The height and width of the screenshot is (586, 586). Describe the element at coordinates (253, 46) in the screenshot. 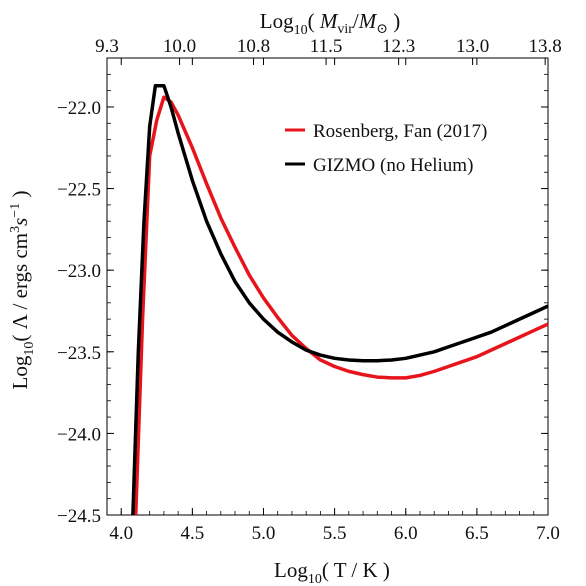

I see `top-tick-label: 10.8` at that location.